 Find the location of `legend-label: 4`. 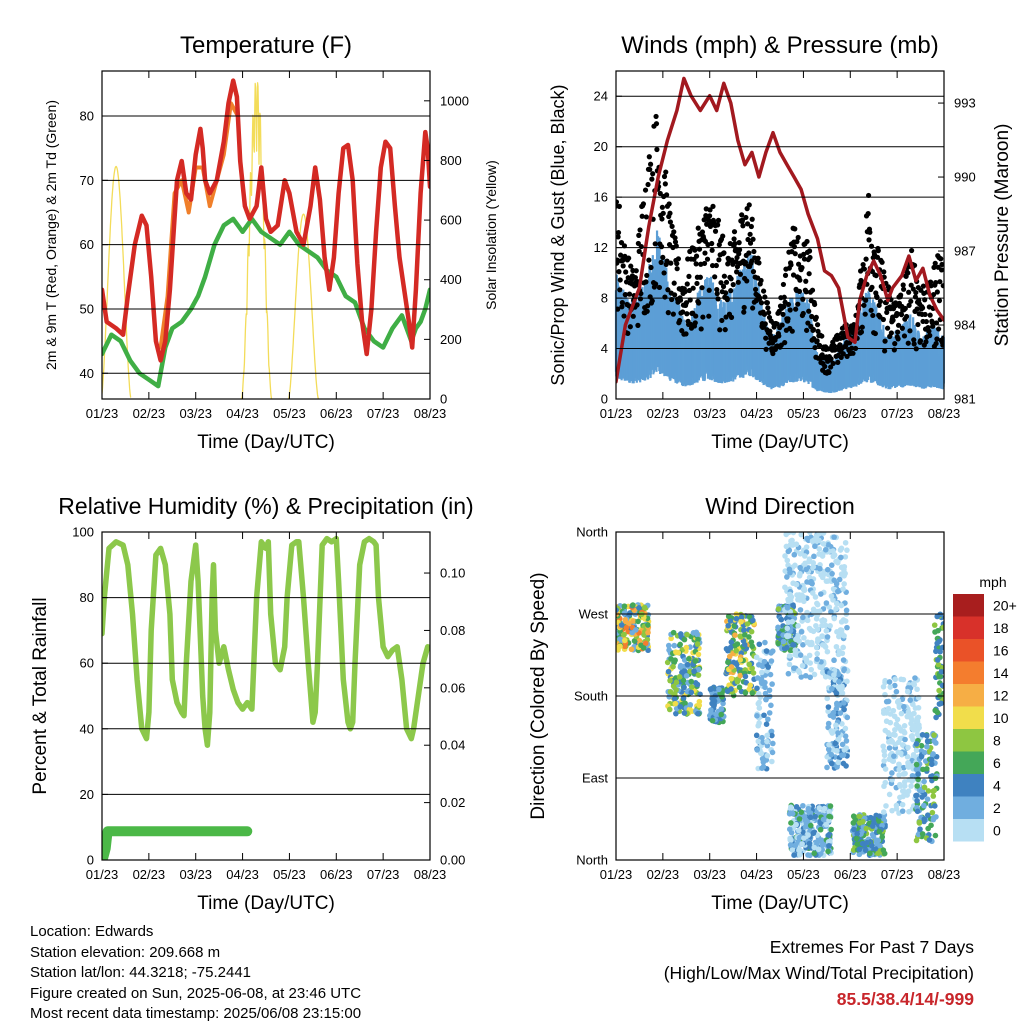

legend-label: 4 is located at coordinates (997, 785).